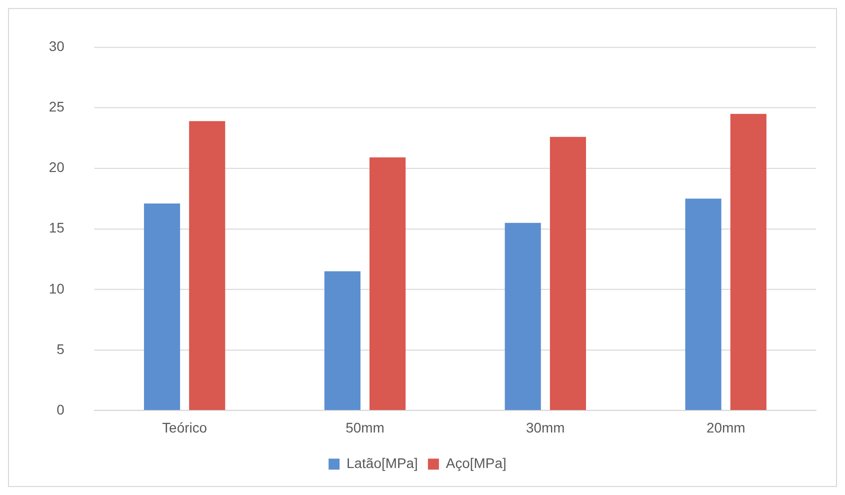  Describe the element at coordinates (185, 428) in the screenshot. I see `x-tick-label: Teórico` at that location.